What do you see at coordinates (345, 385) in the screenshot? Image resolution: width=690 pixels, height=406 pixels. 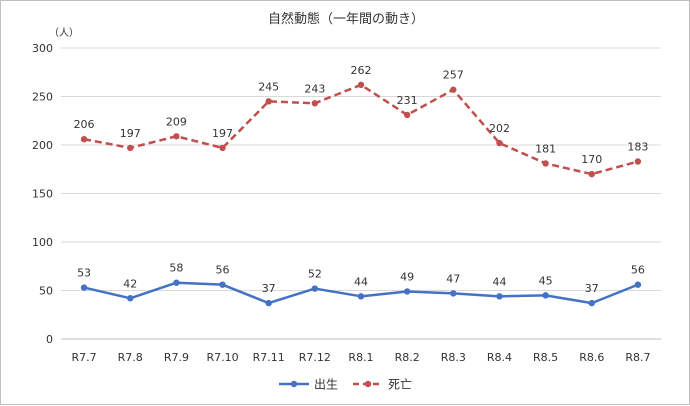 I see `legend: 出生 死亡` at bounding box center [345, 385].